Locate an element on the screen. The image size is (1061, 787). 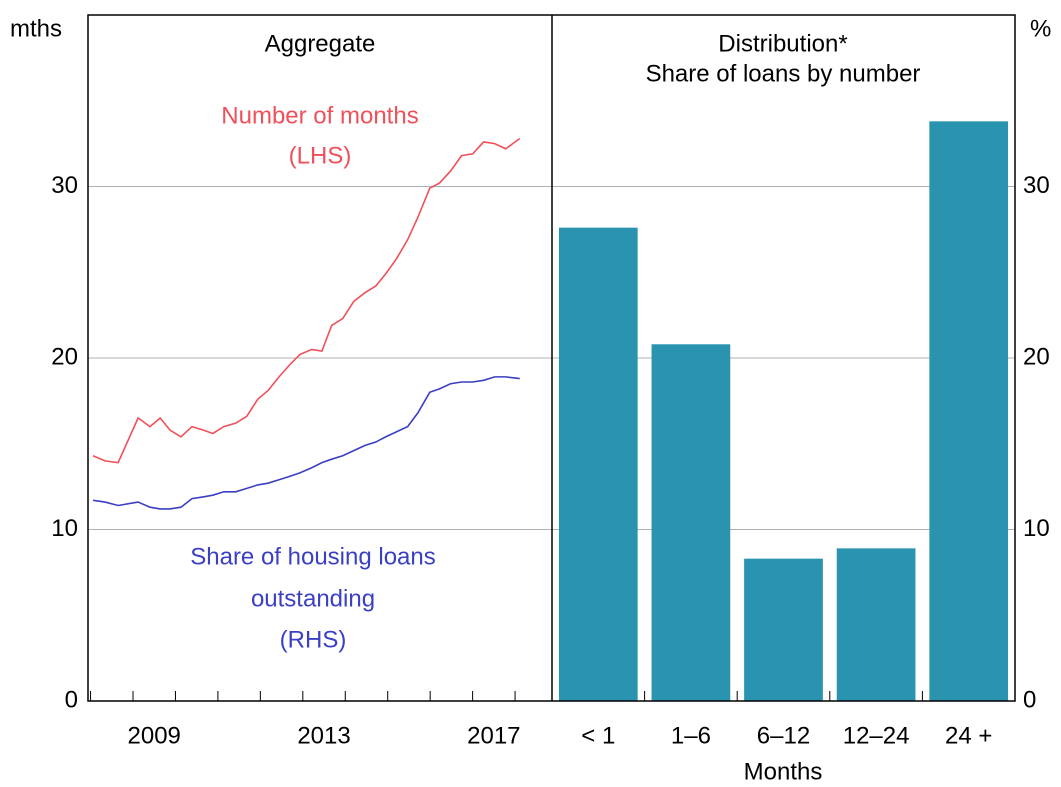
x-axis-label: Months is located at coordinates (783, 771).